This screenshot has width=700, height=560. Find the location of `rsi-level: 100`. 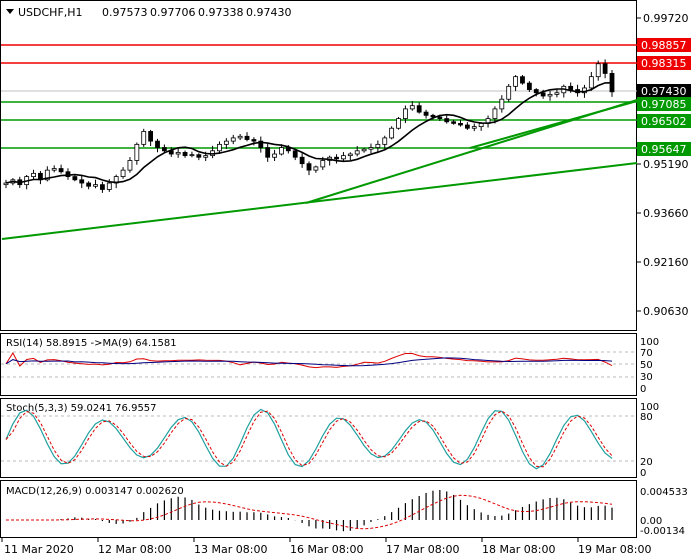

rsi-level: 100 is located at coordinates (649, 342).